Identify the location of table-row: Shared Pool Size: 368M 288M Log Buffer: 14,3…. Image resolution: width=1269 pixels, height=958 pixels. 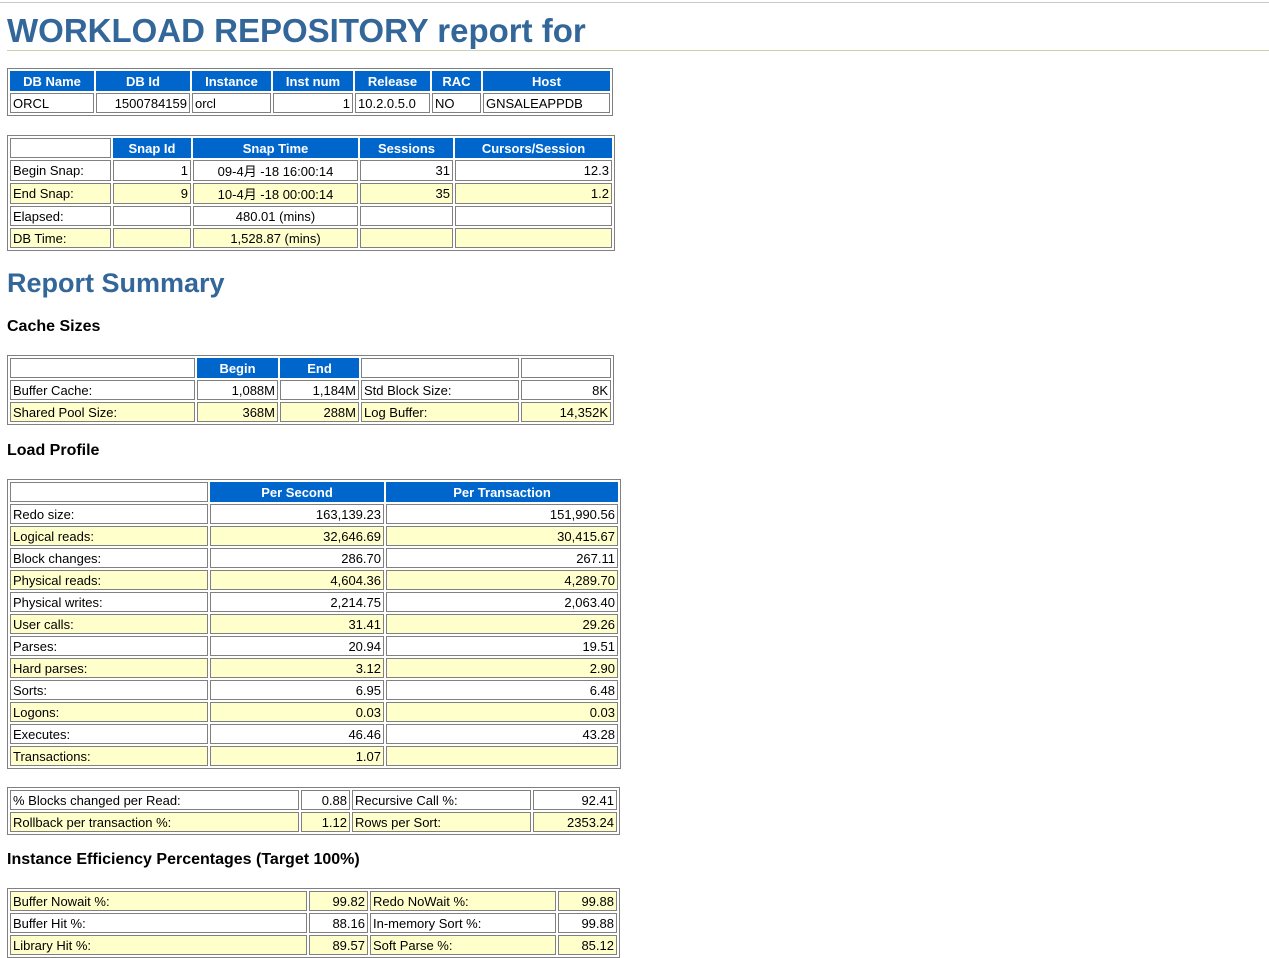
(310, 412).